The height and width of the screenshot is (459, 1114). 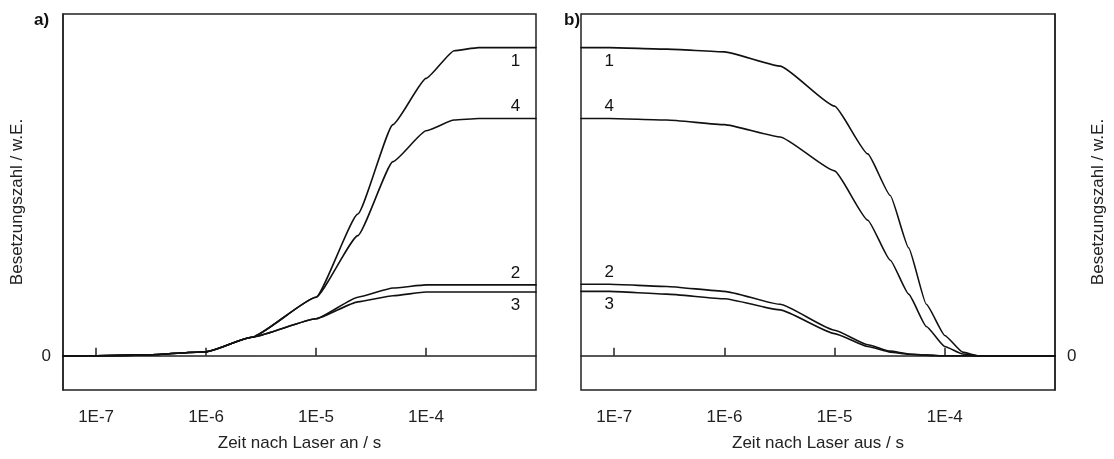 What do you see at coordinates (299, 442) in the screenshot?
I see `x-axis-title: Zeit nach Laser an / s` at bounding box center [299, 442].